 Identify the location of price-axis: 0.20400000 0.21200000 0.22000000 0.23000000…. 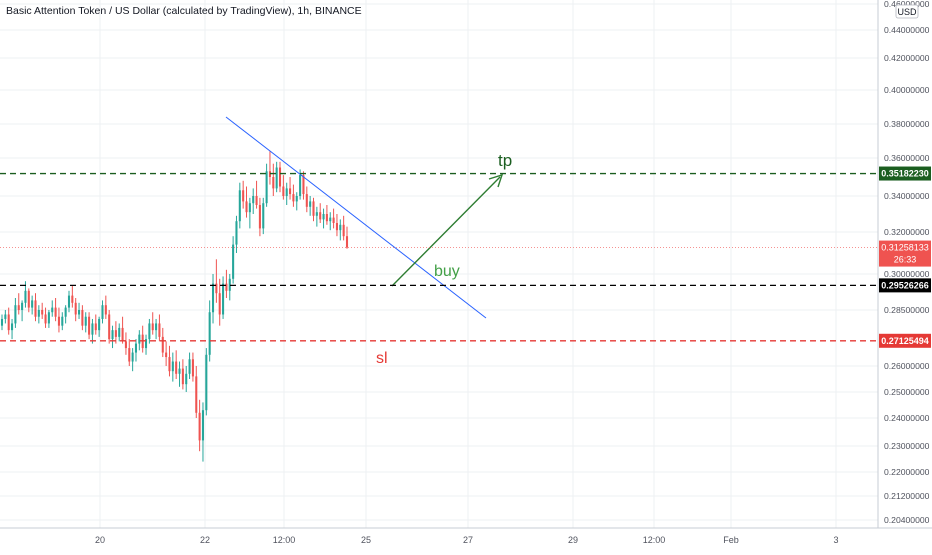
(904, 264).